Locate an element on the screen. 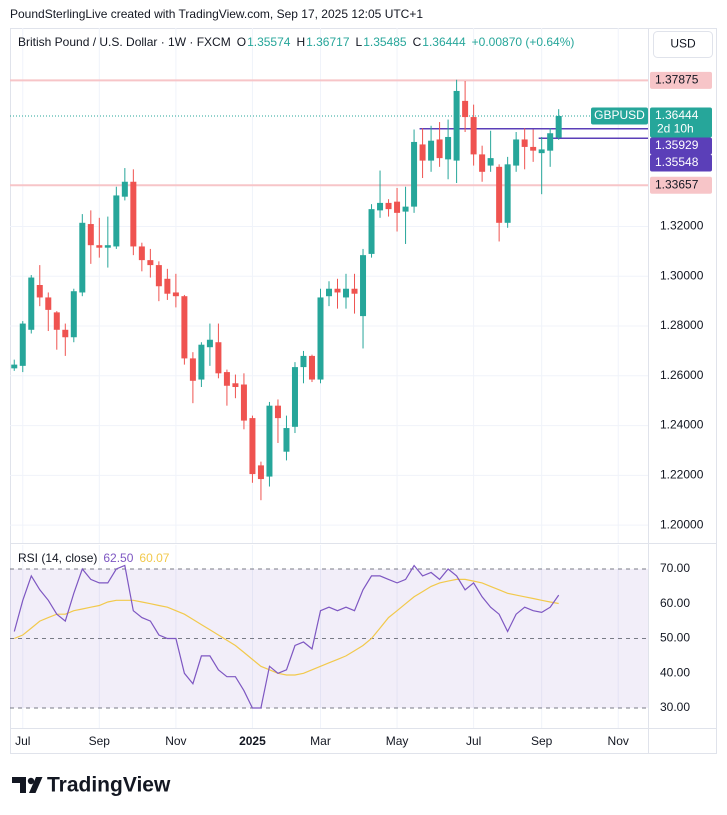  currency-box is located at coordinates (683, 44).